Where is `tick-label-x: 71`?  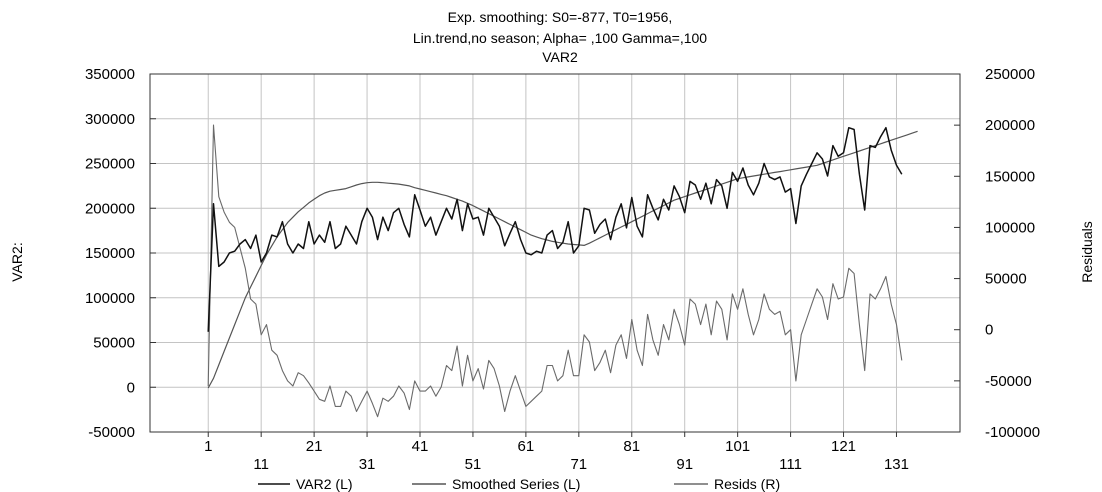
tick-label-x: 71 is located at coordinates (578, 464).